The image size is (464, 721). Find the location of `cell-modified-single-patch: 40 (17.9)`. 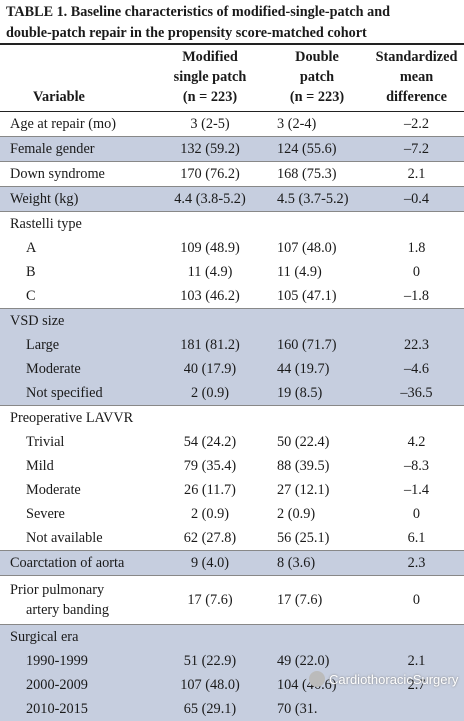

cell-modified-single-patch: 40 (17.9) is located at coordinates (210, 369).